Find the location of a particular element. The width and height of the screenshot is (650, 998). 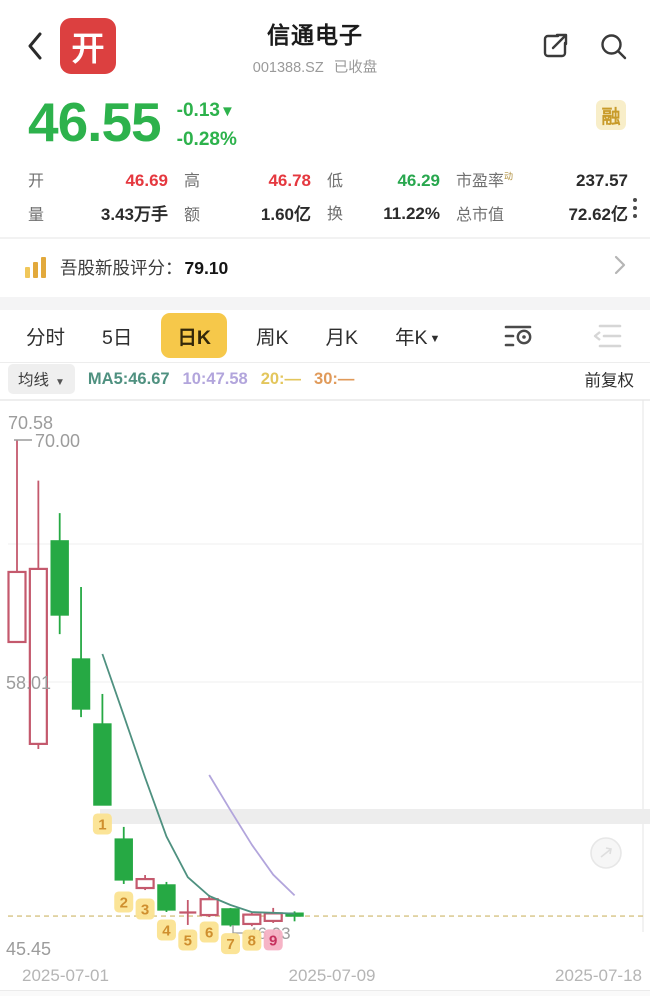

collapse-panel-icon is located at coordinates (608, 336).